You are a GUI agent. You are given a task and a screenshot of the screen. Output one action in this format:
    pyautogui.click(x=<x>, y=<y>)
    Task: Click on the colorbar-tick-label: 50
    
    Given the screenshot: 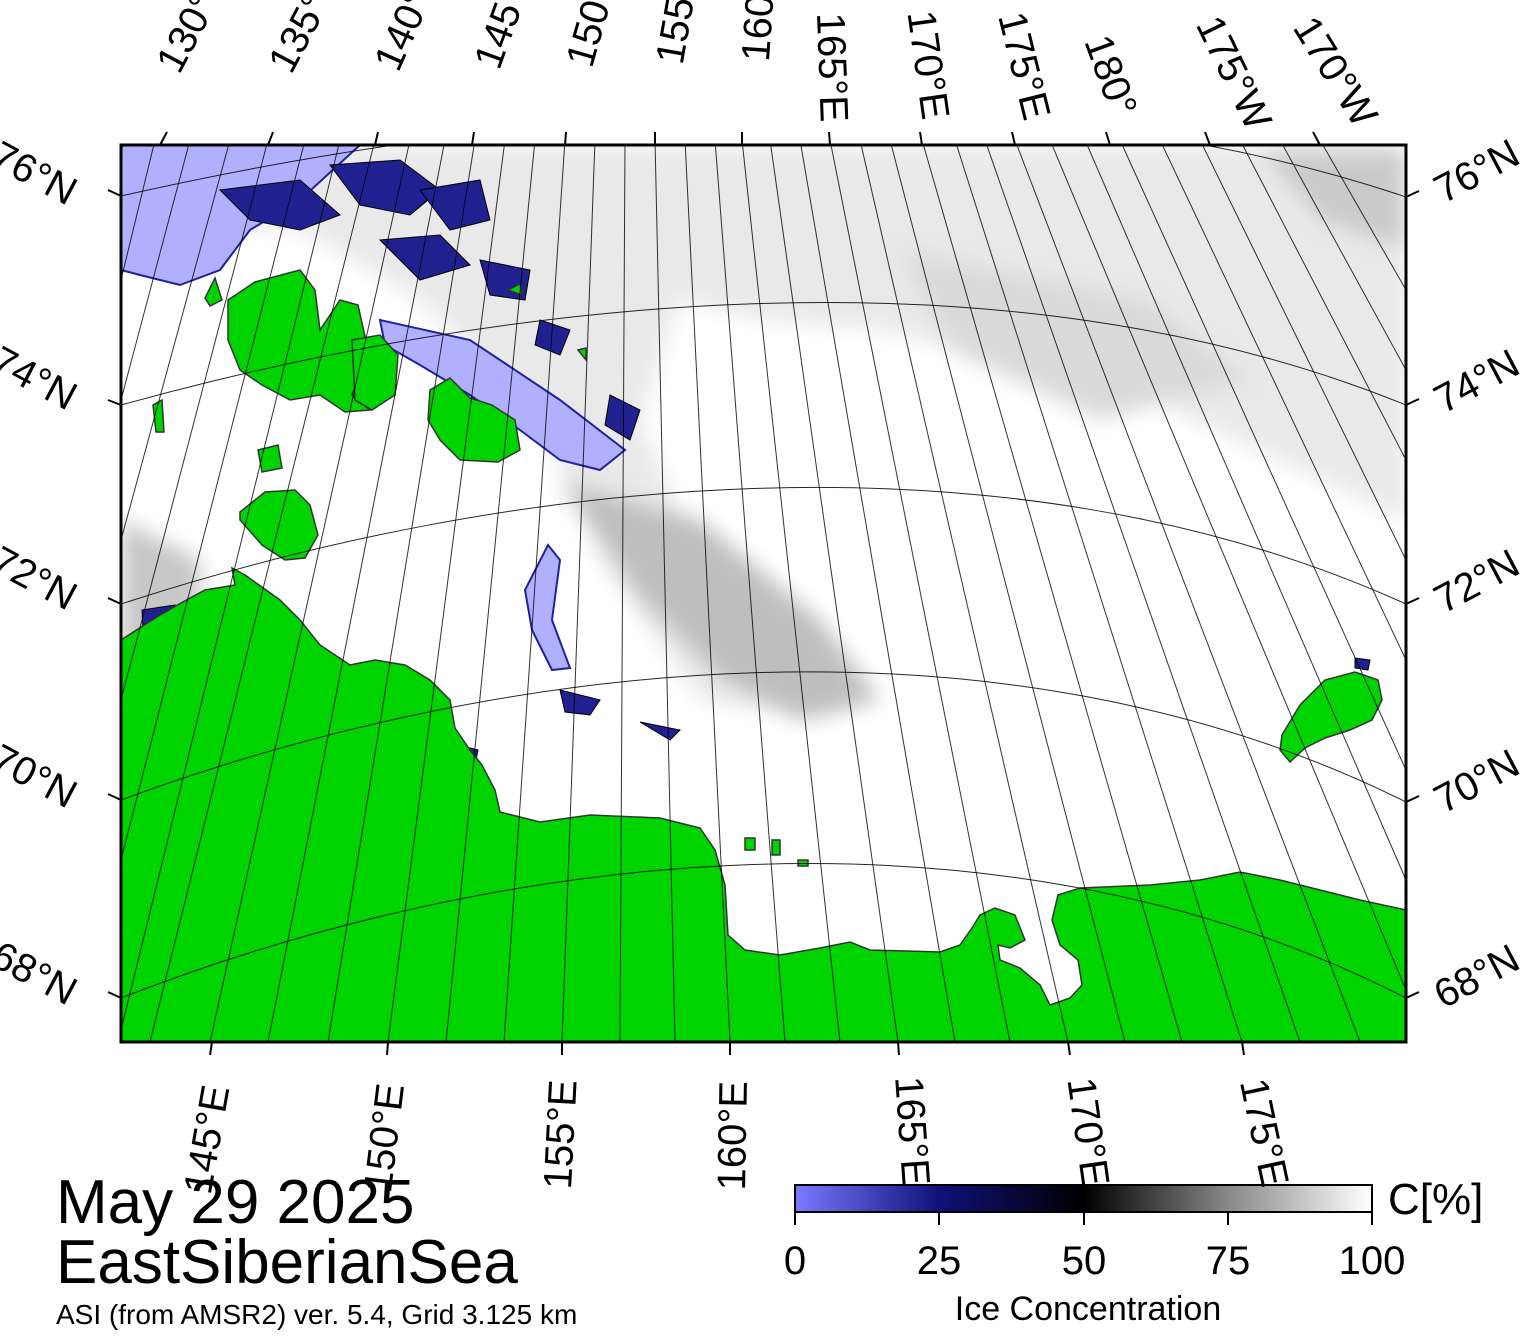 What is the action you would take?
    pyautogui.click(x=1084, y=1261)
    